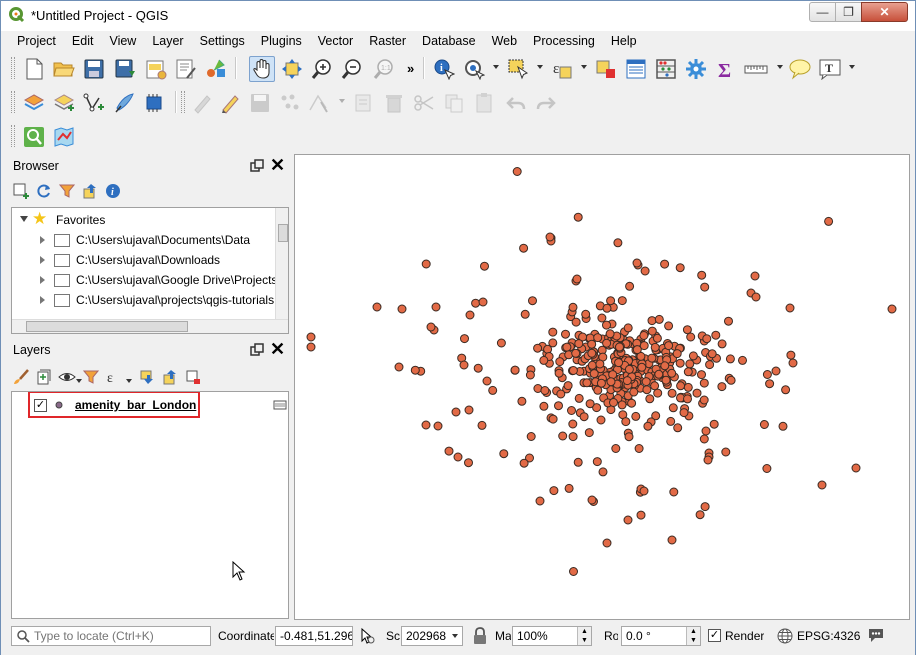 This screenshot has height=655, width=916. I want to click on menu-layer: Layer, so click(168, 41).